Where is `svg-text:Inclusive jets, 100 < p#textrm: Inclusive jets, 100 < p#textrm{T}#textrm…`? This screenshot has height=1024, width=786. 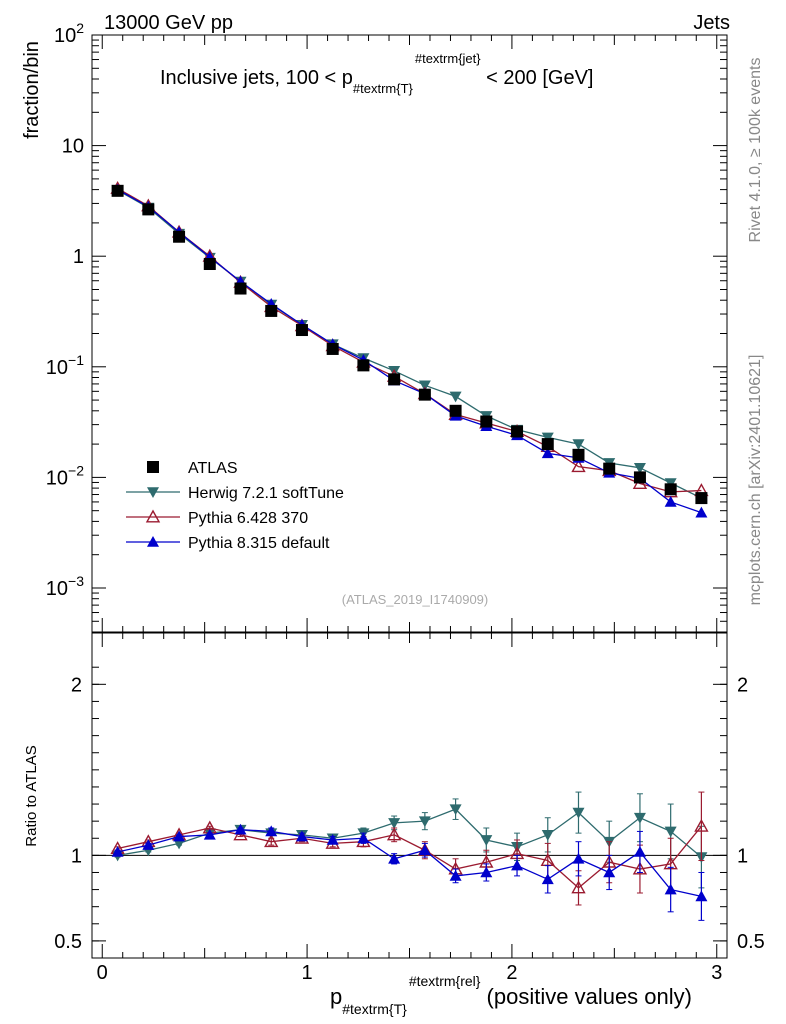
svg-text:Inclusive jets, 100 < p#textrm: Inclusive jets, 100 < p#textrm{T}#textrm… is located at coordinates (376, 73).